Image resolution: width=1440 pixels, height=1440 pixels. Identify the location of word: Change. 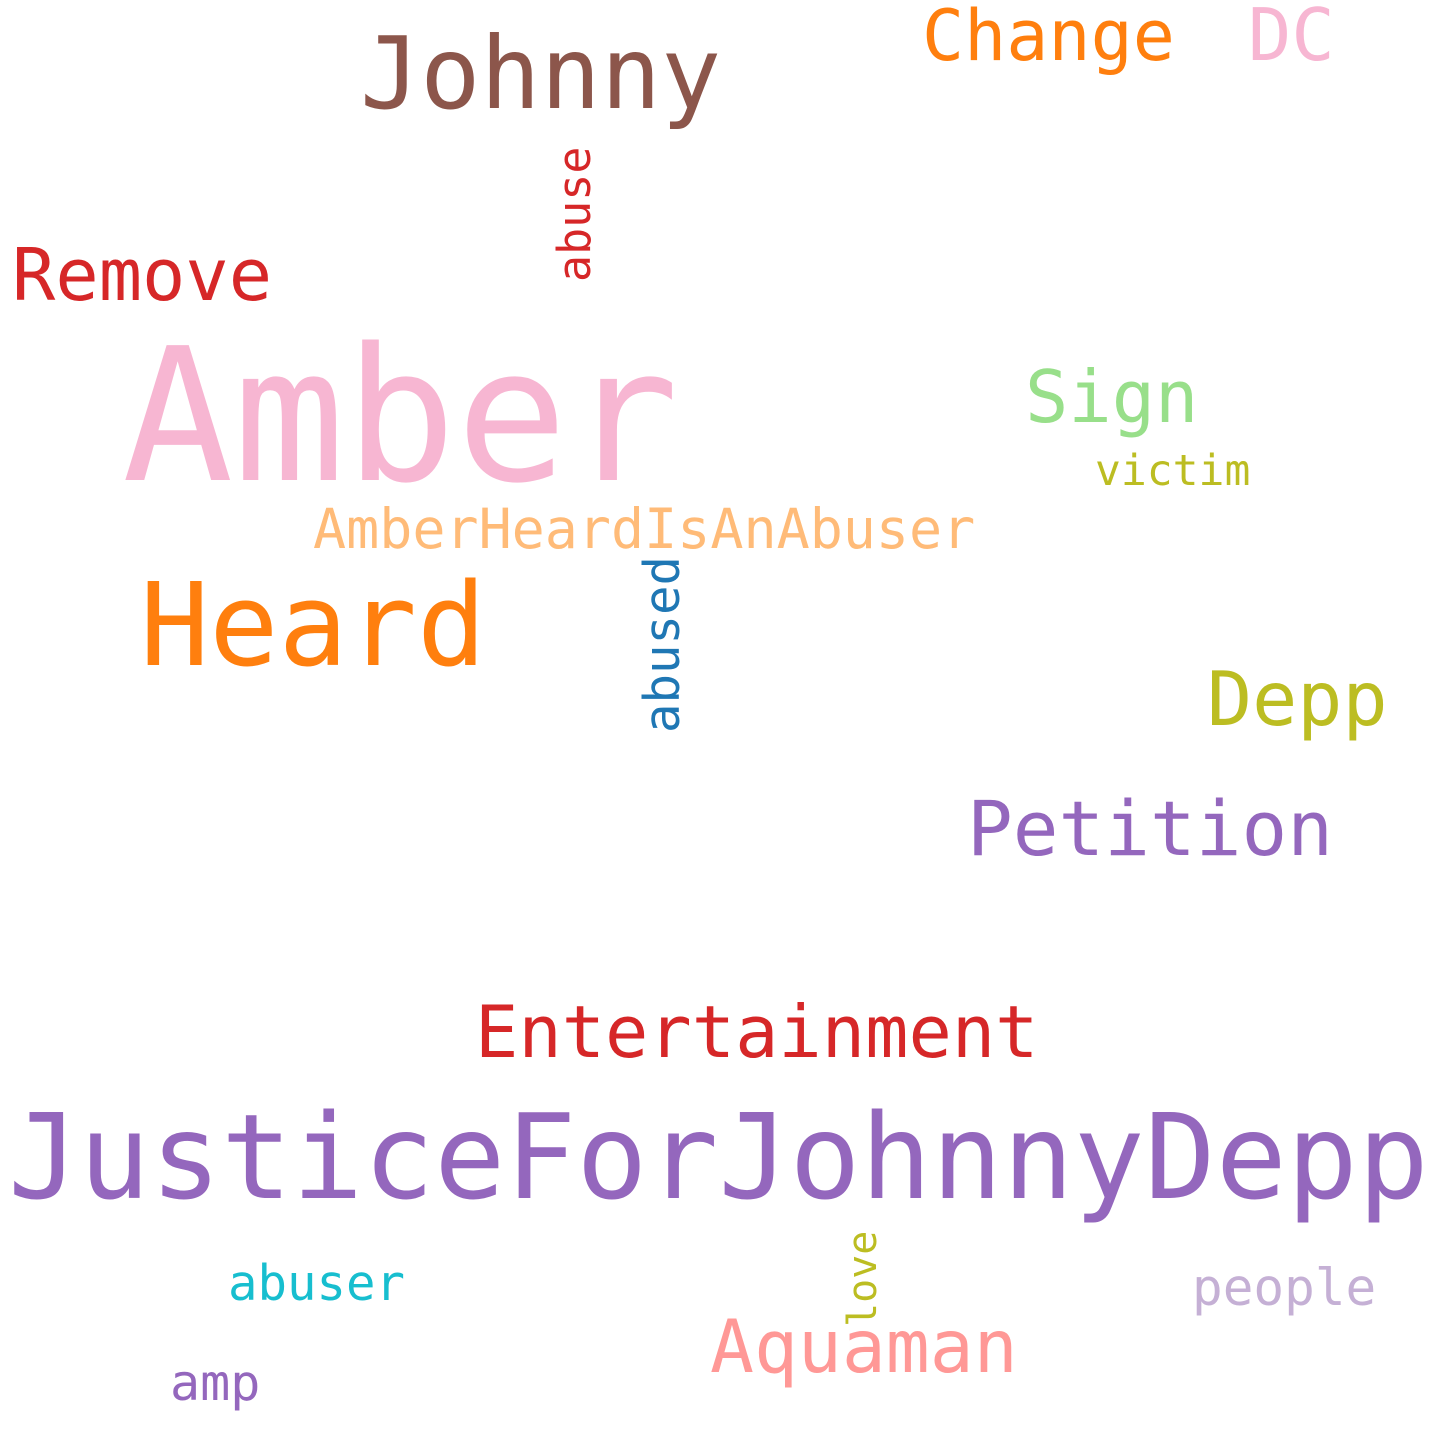
(1048, 38).